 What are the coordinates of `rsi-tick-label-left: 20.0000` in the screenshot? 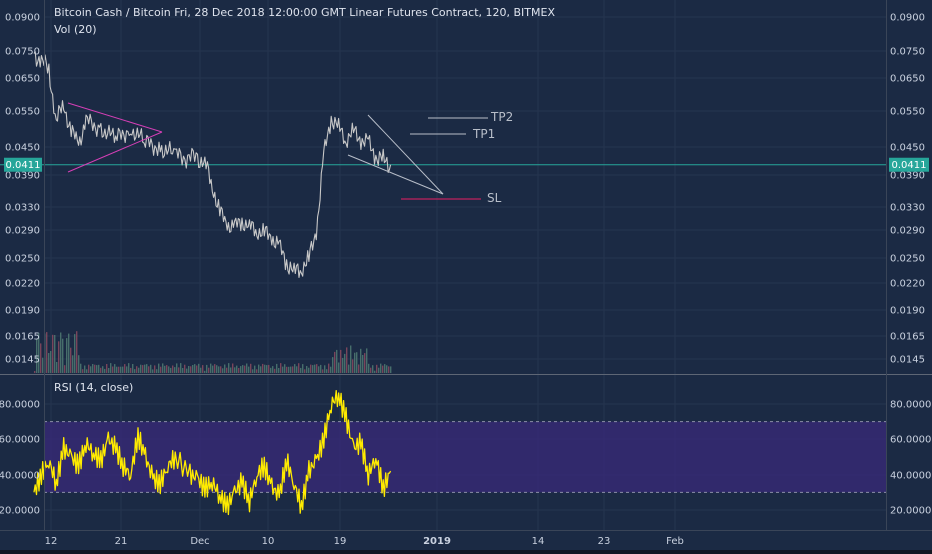 It's located at (20, 511).